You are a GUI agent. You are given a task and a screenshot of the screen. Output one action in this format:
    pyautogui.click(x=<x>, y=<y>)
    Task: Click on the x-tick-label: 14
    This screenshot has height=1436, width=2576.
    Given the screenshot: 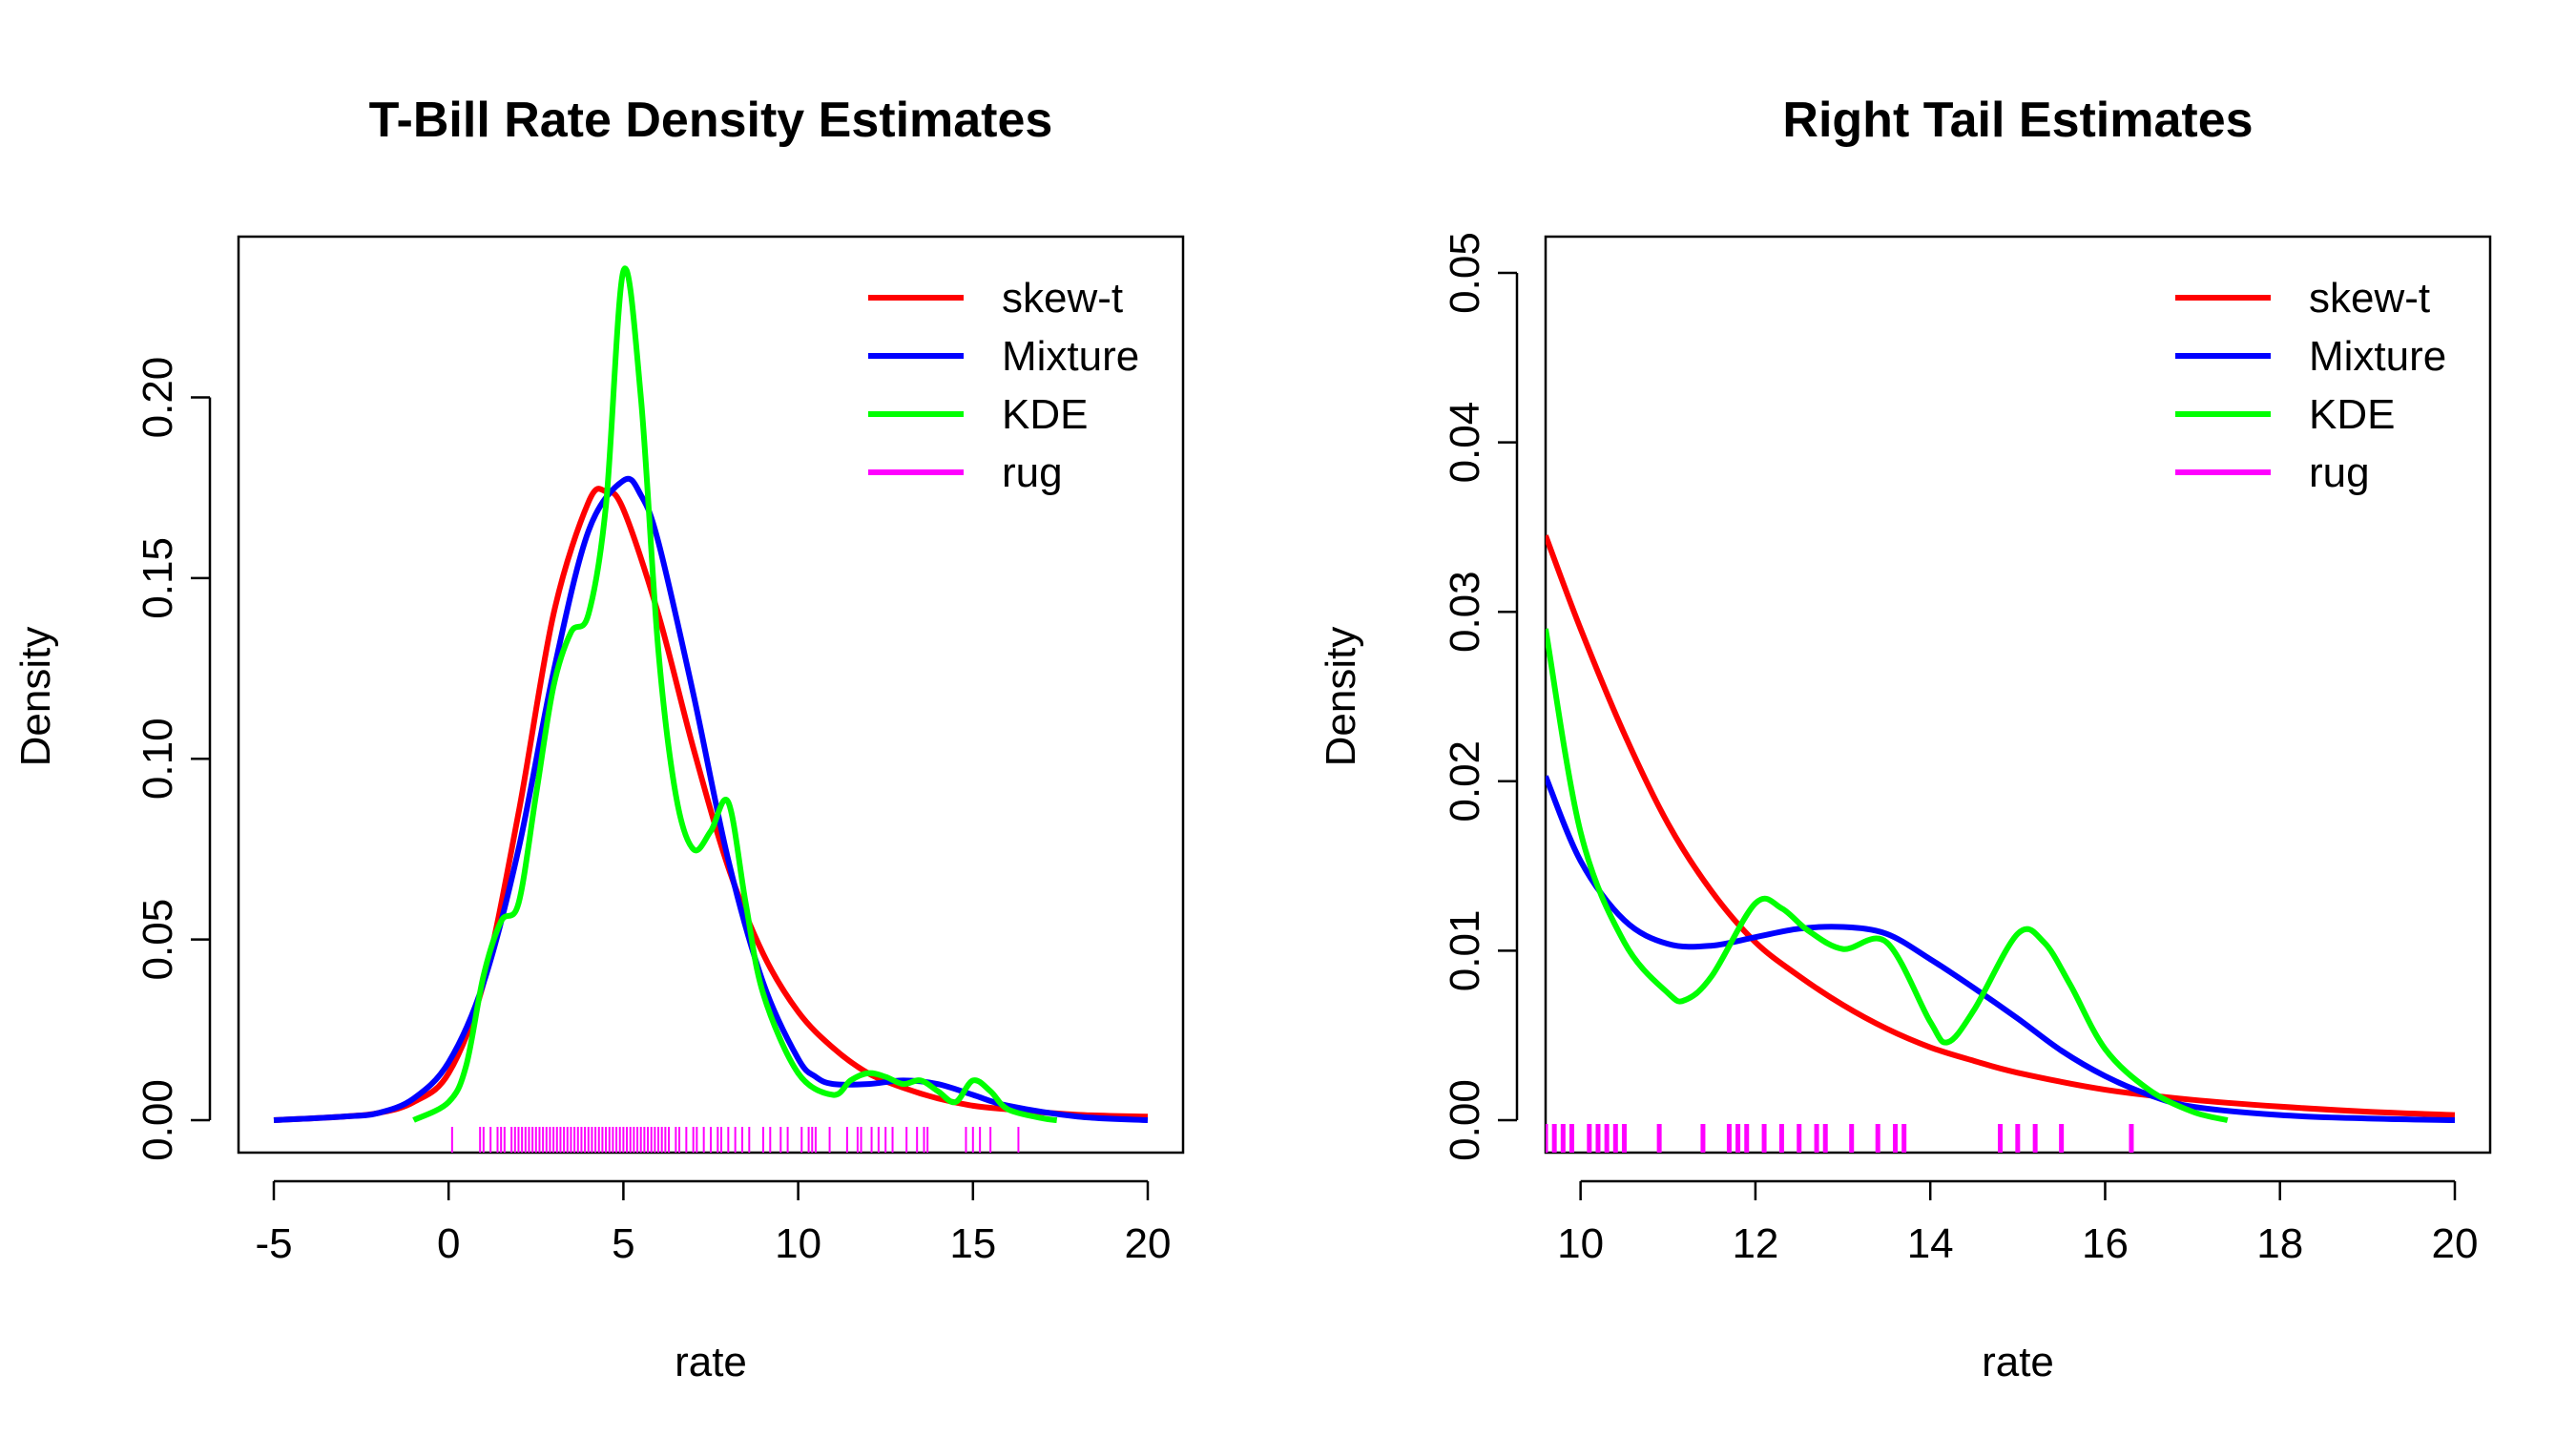 What is the action you would take?
    pyautogui.click(x=1930, y=1243)
    